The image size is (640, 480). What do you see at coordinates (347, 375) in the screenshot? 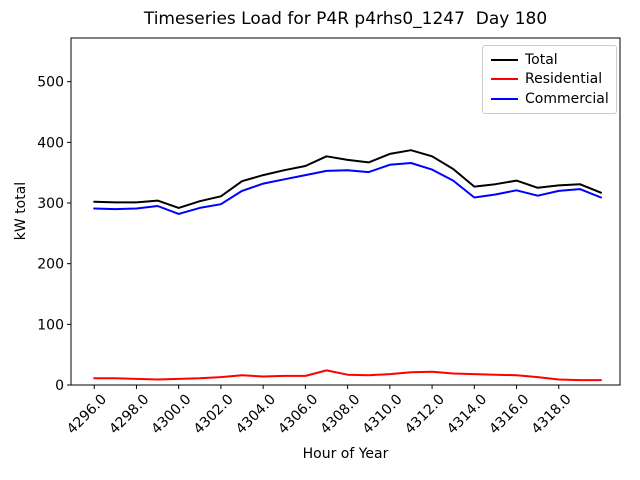
I see `series-line-residential` at bounding box center [347, 375].